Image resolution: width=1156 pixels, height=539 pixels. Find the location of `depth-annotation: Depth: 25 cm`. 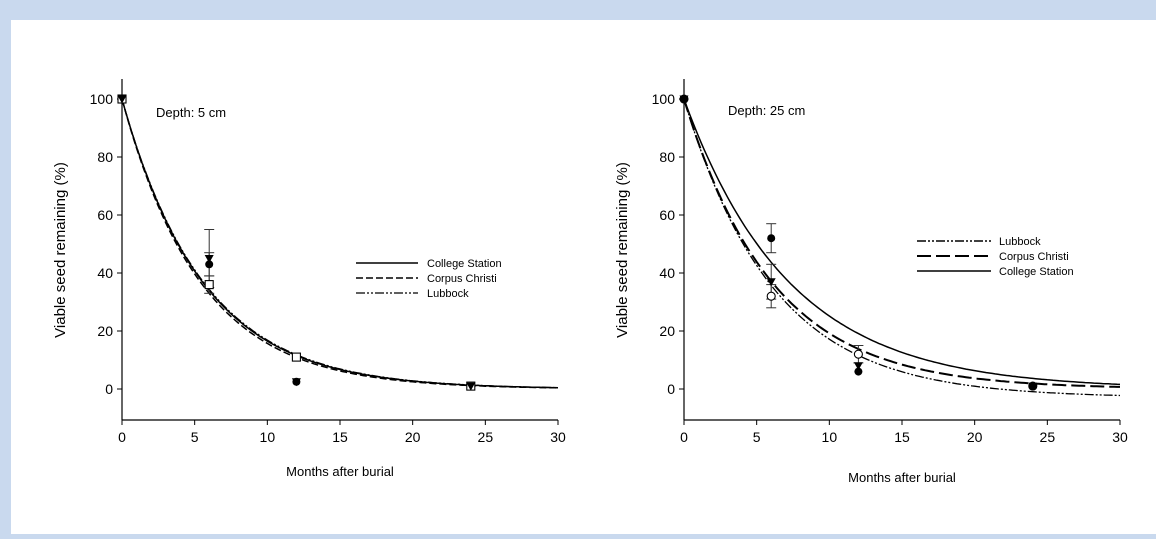

depth-annotation: Depth: 25 cm is located at coordinates (766, 110).